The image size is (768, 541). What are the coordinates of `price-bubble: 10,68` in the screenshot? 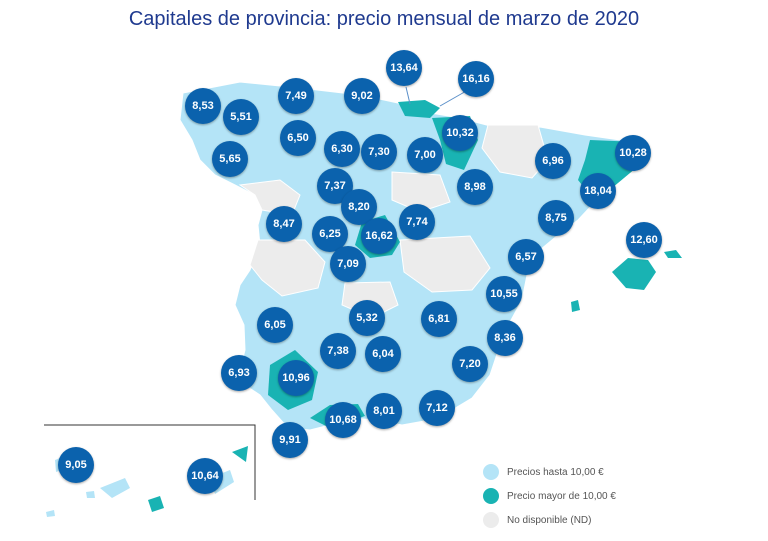 It's located at (343, 420).